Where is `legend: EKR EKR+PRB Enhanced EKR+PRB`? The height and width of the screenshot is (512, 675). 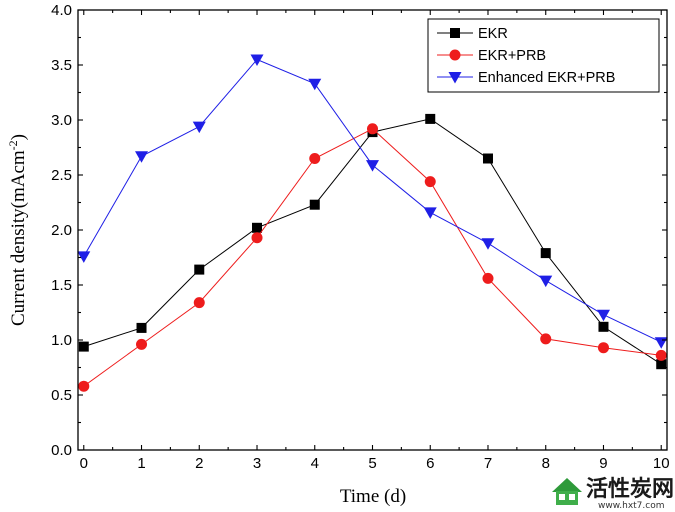 legend: EKR EKR+PRB Enhanced EKR+PRB is located at coordinates (543, 55).